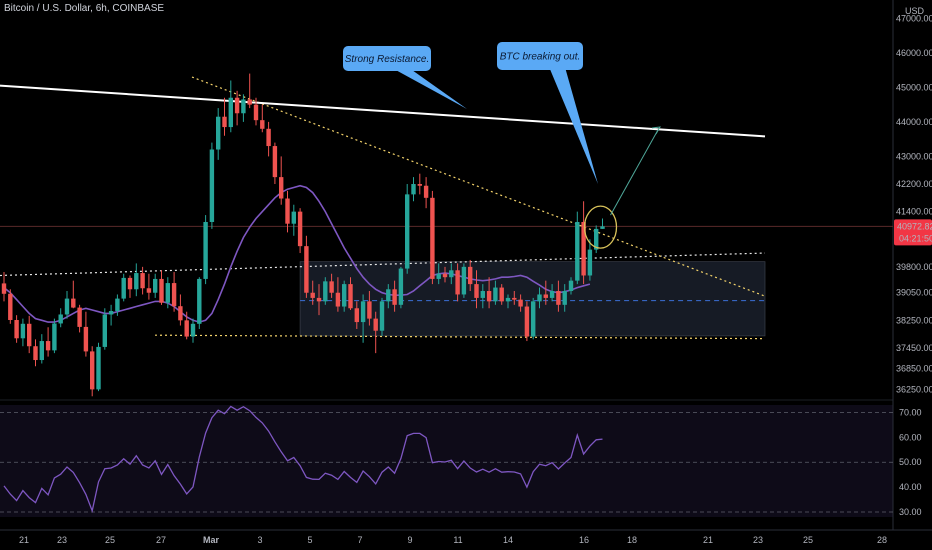 The image size is (932, 550). What do you see at coordinates (409, 540) in the screenshot?
I see `time-tick-label: 9` at bounding box center [409, 540].